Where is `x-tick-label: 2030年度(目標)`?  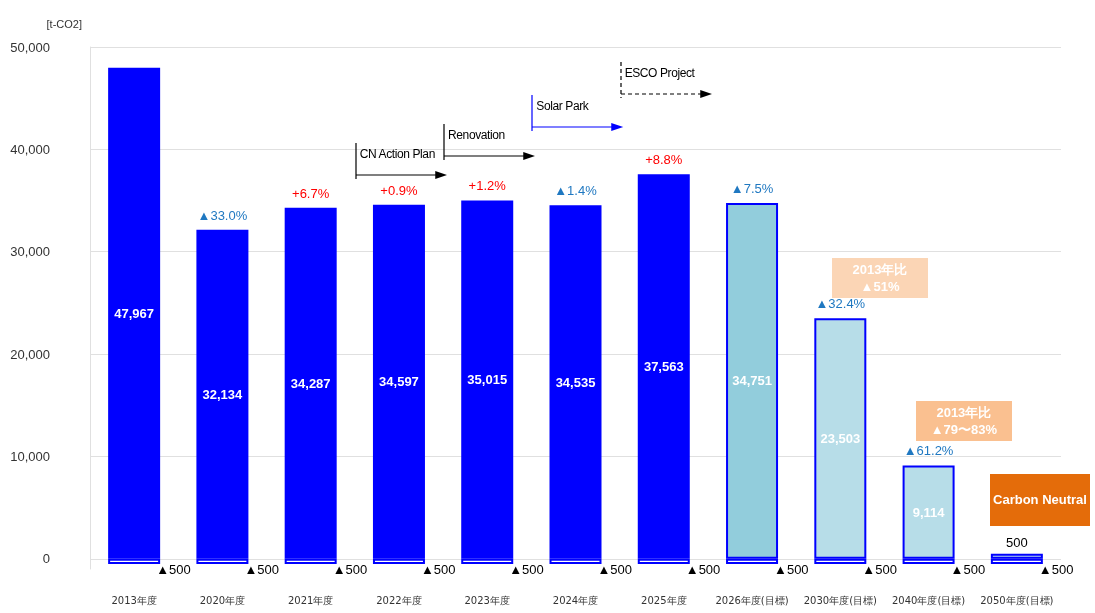
x-tick-label: 2030年度(目標) is located at coordinates (840, 600).